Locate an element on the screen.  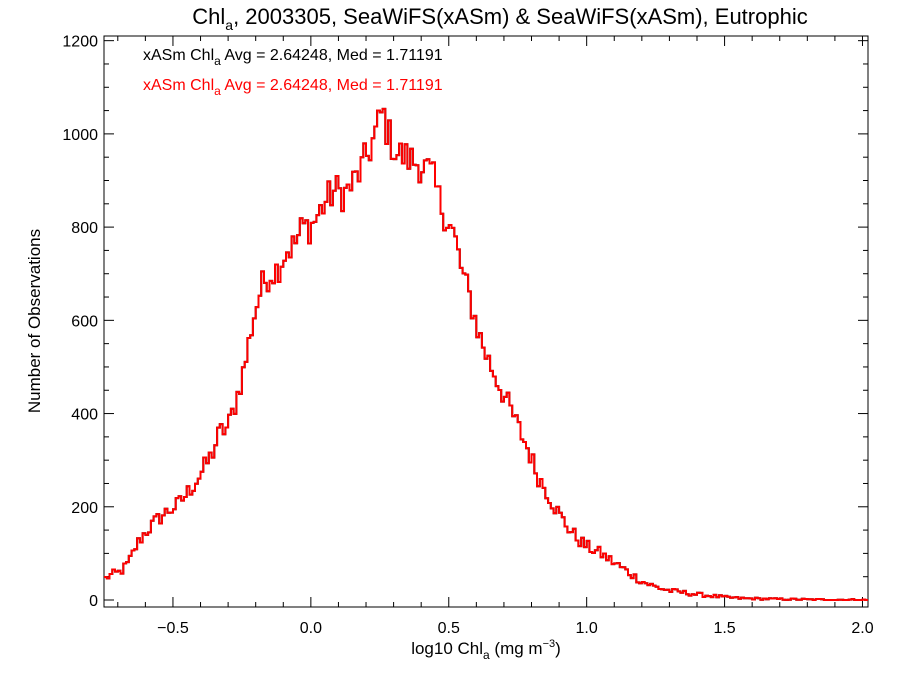
x-tick-label: 2.0 is located at coordinates (862, 628).